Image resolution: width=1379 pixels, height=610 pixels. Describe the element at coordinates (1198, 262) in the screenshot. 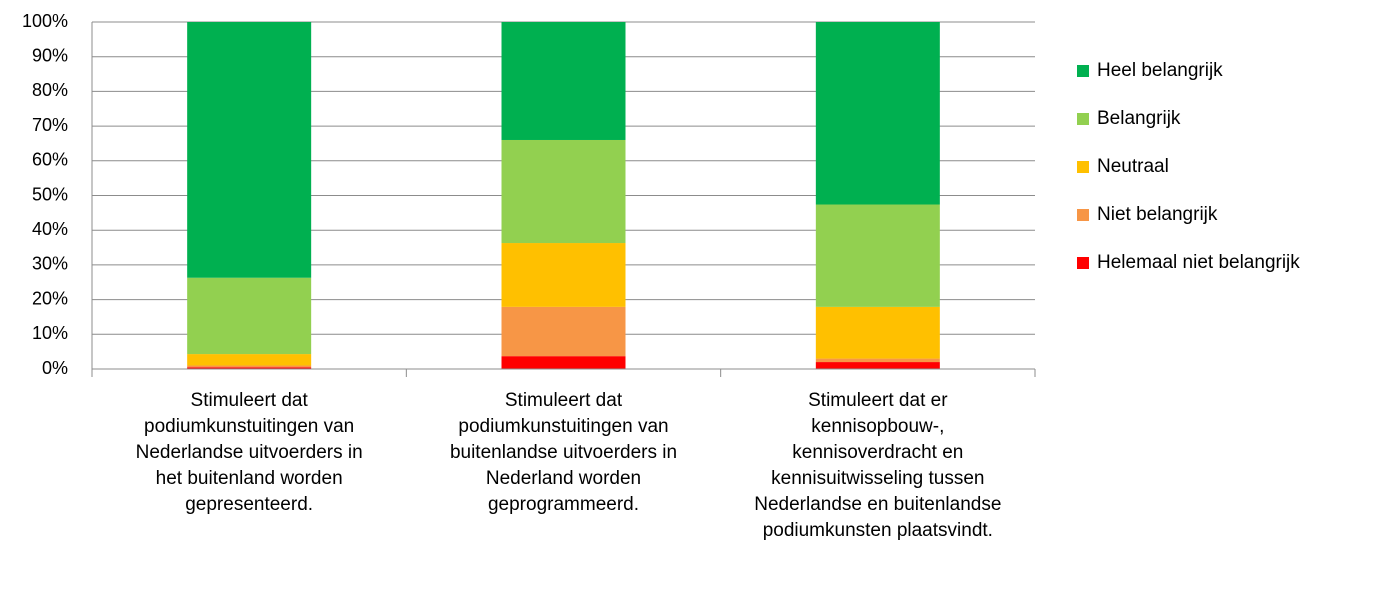

I see `legend-label: Helemaal niet belangrijk` at that location.